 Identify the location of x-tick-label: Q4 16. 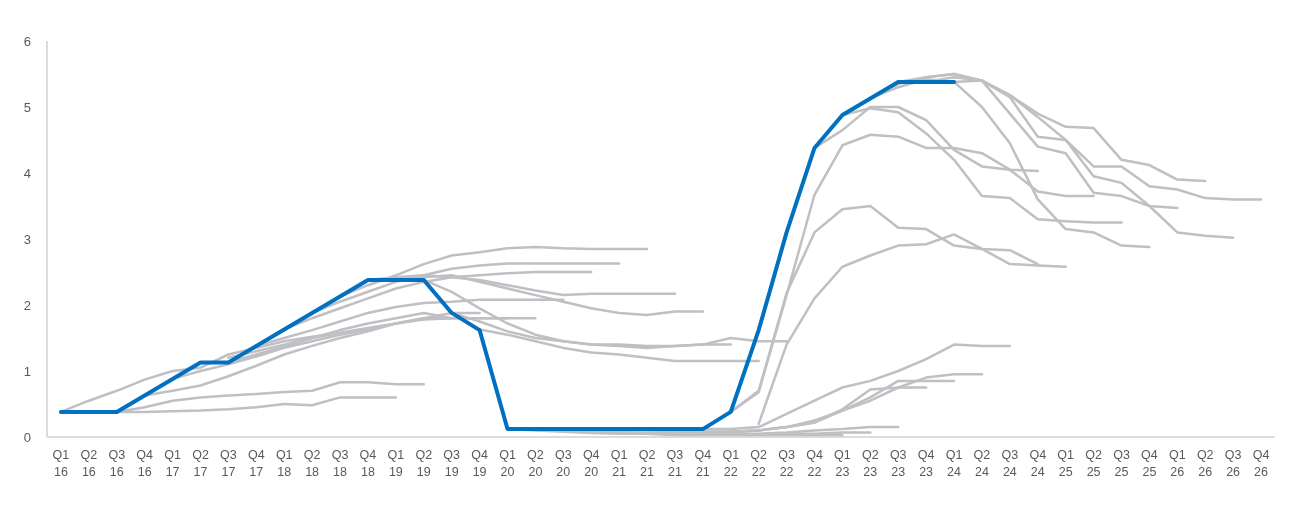
(145, 463).